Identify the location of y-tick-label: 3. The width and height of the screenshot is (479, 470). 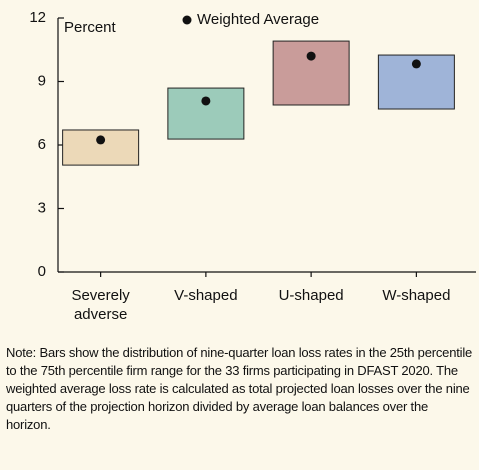
(42, 207).